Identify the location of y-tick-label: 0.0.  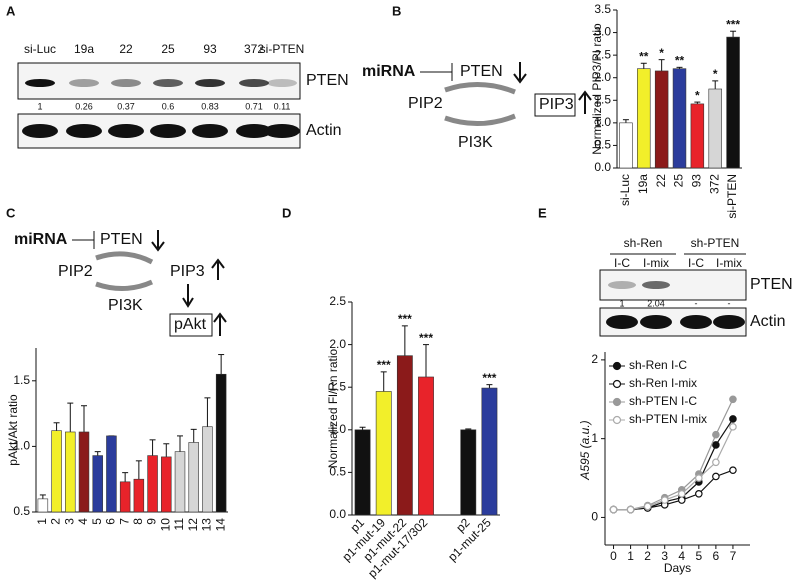
(337, 514).